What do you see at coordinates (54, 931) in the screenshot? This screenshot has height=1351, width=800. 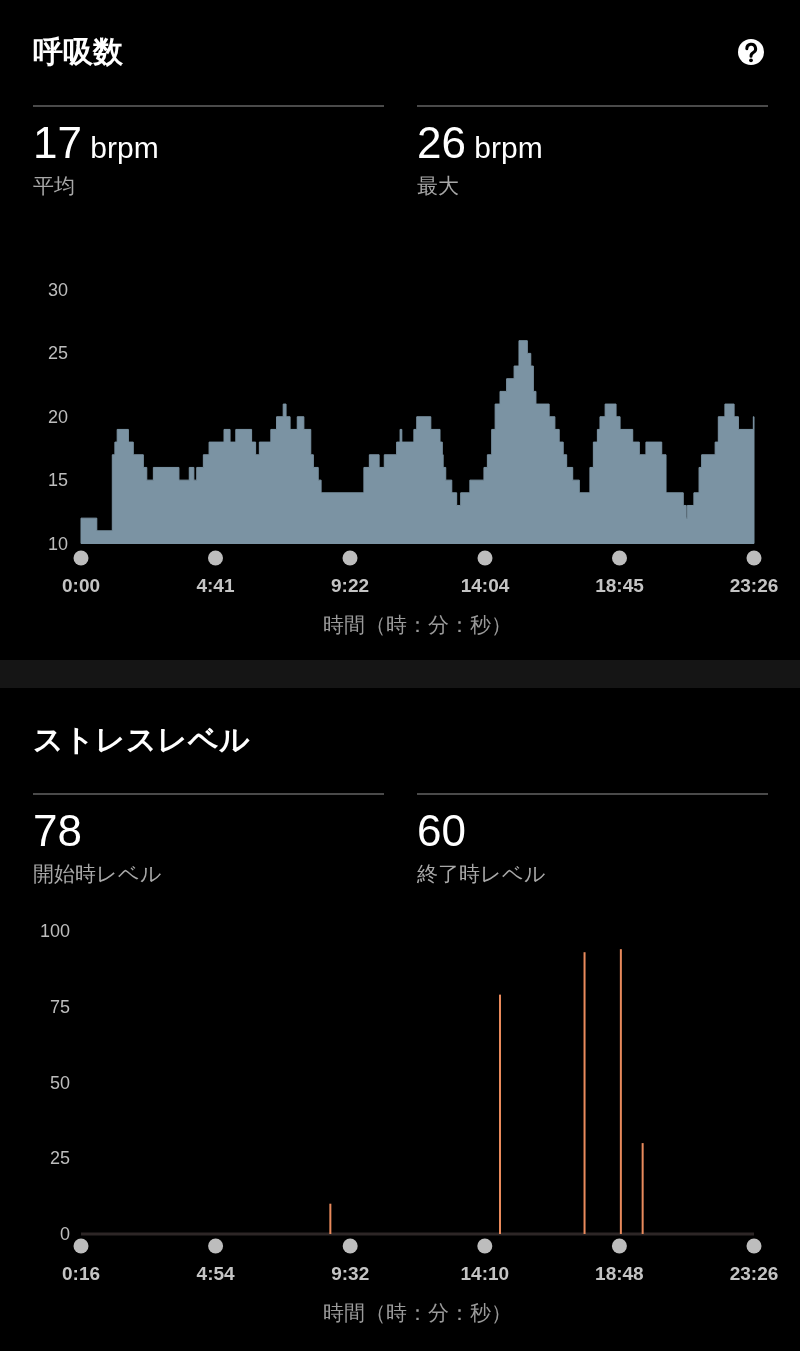 I see `y-tick-label: 100` at bounding box center [54, 931].